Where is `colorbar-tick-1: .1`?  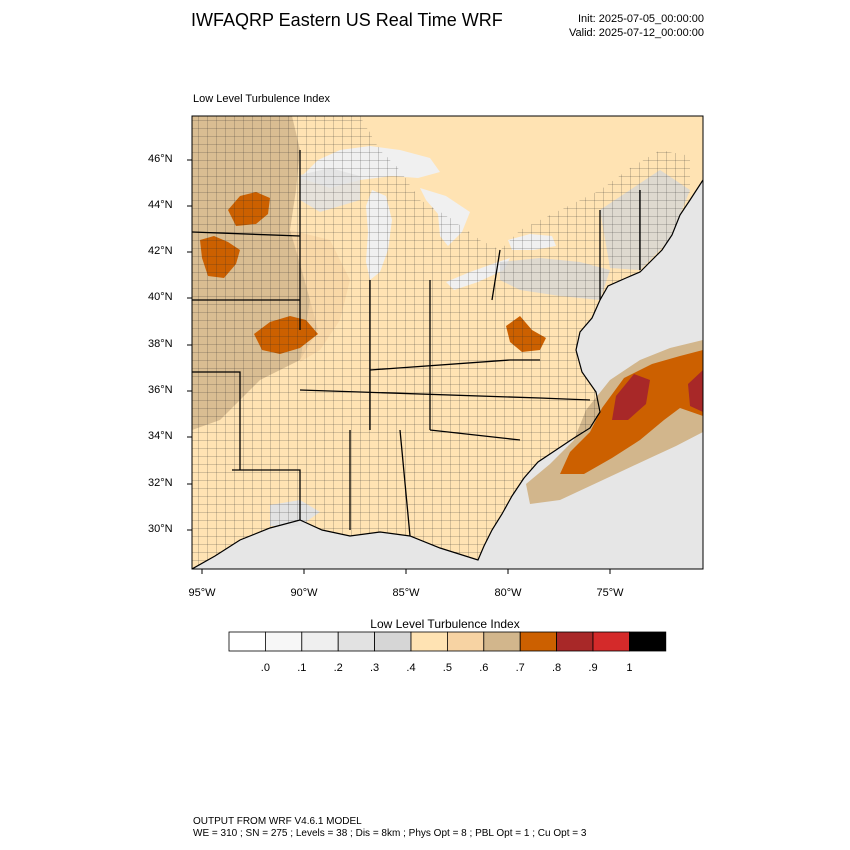 colorbar-tick-1: .1 is located at coordinates (302, 668).